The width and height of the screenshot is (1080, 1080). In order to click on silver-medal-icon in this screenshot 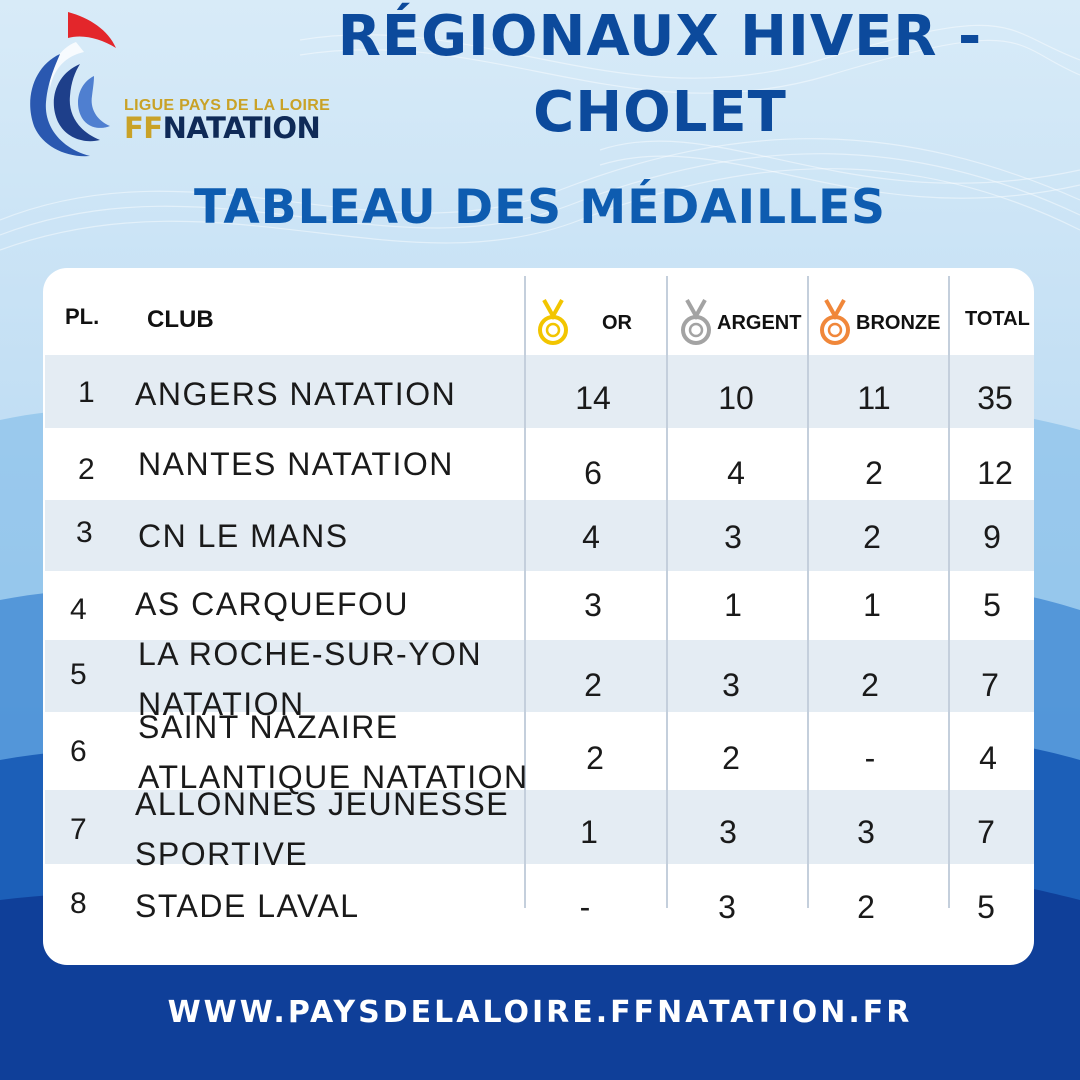, I will do `click(696, 322)`.